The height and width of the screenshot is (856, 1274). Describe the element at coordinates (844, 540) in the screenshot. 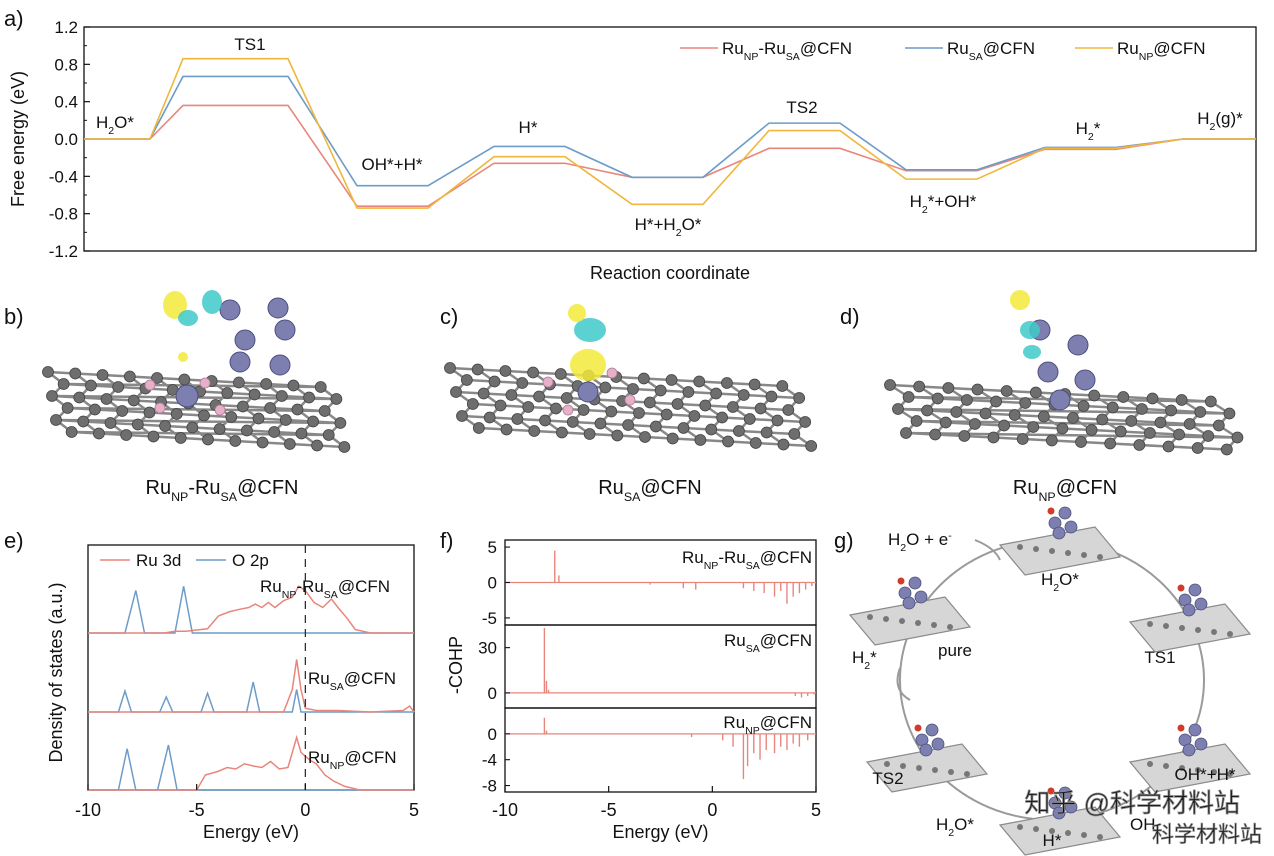

I see `panel-label-g: g)` at that location.